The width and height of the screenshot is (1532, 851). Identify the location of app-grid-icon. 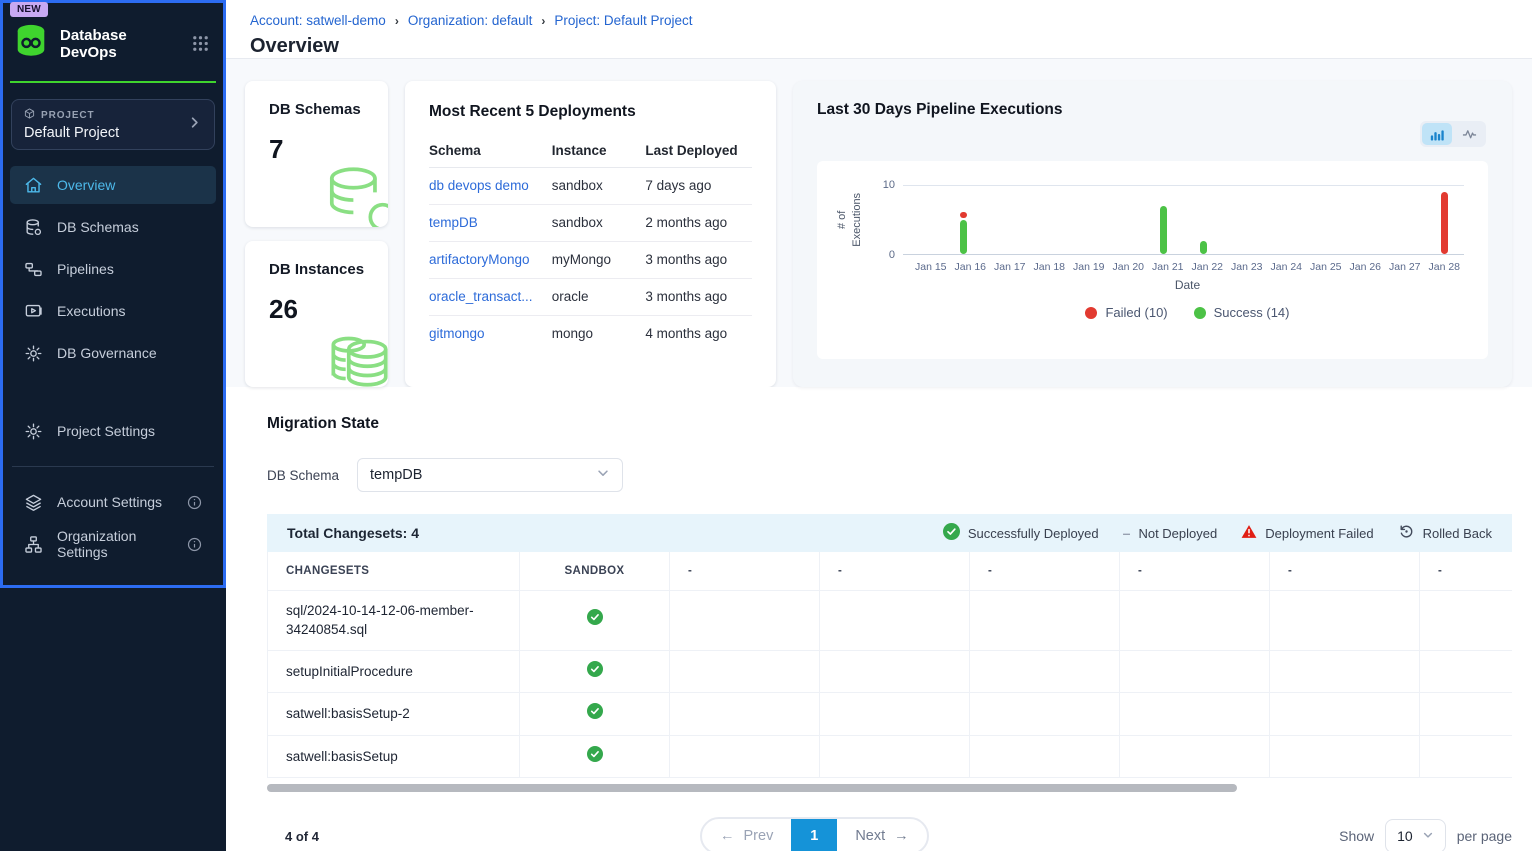
(200, 43).